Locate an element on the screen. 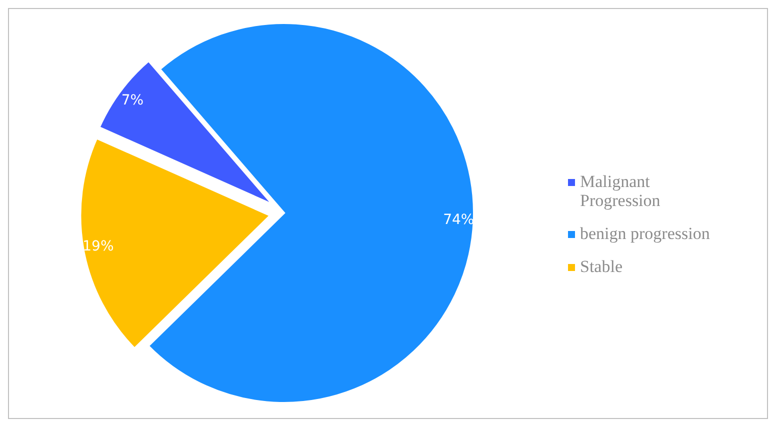  legend-label: Malignant Progression is located at coordinates (620, 191).